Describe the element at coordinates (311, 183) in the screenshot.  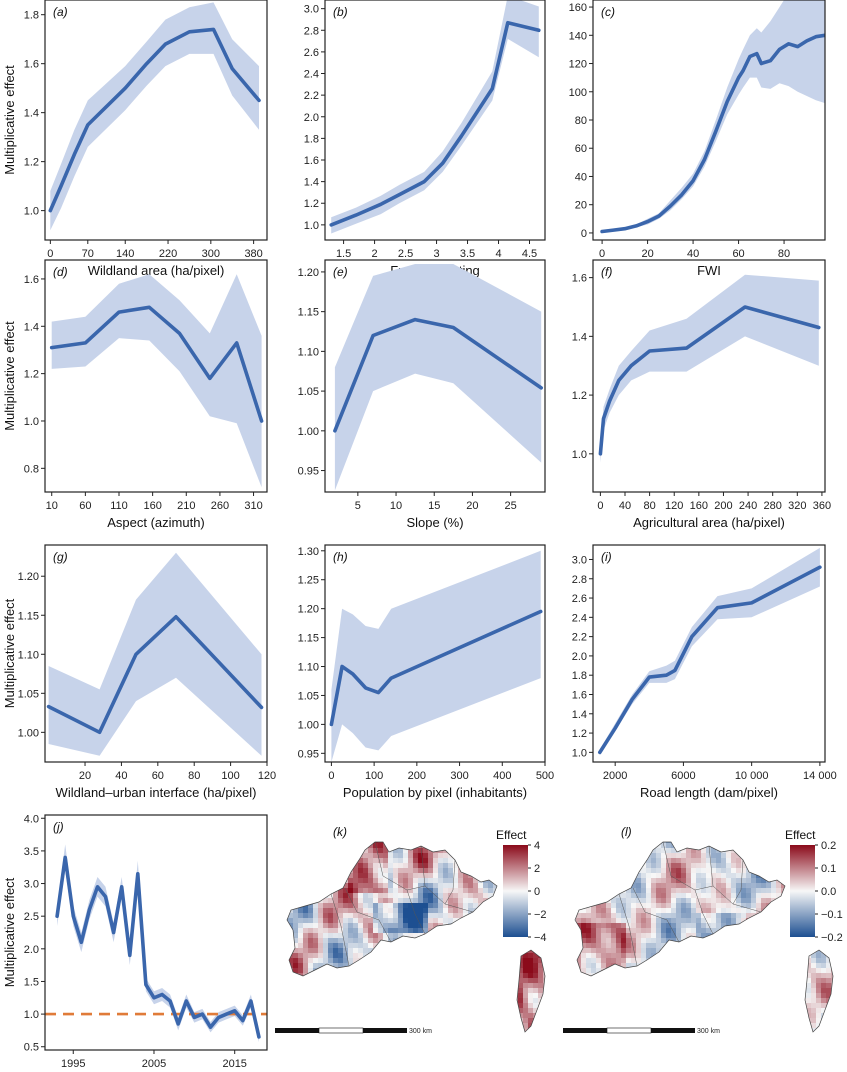
I see `y-tick-label-b: 1.4` at that location.